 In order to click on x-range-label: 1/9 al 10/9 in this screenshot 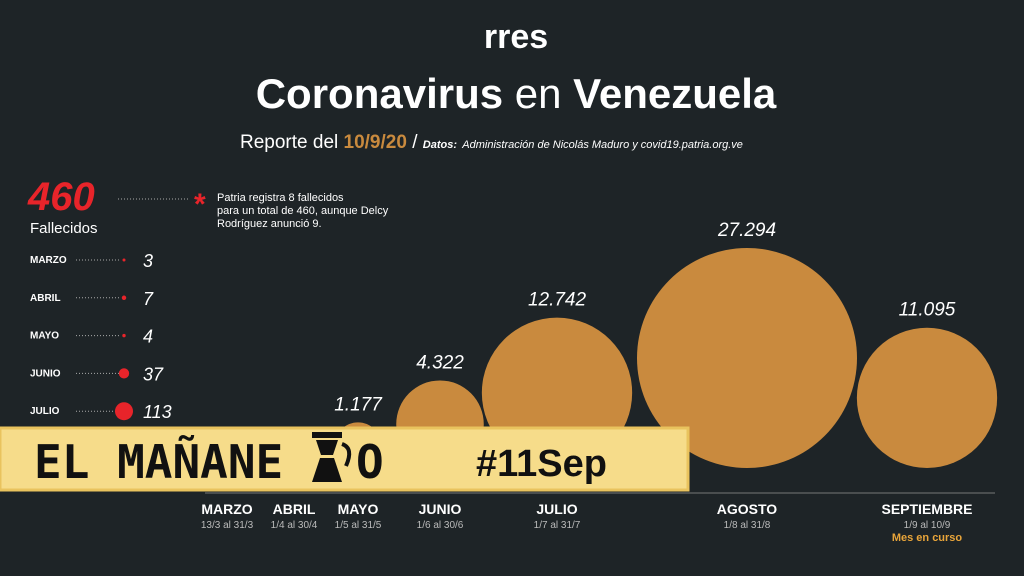, I will do `click(927, 525)`.